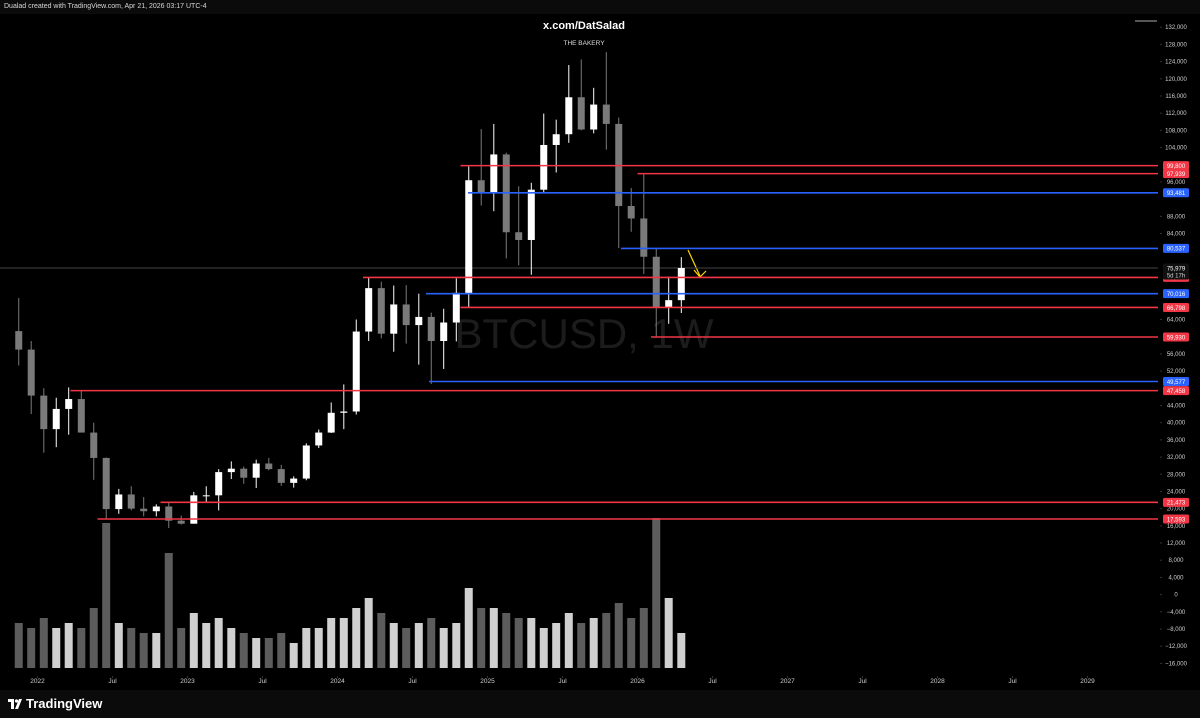  Describe the element at coordinates (1176, 355) in the screenshot. I see `y-tick-label: 56,000` at that location.